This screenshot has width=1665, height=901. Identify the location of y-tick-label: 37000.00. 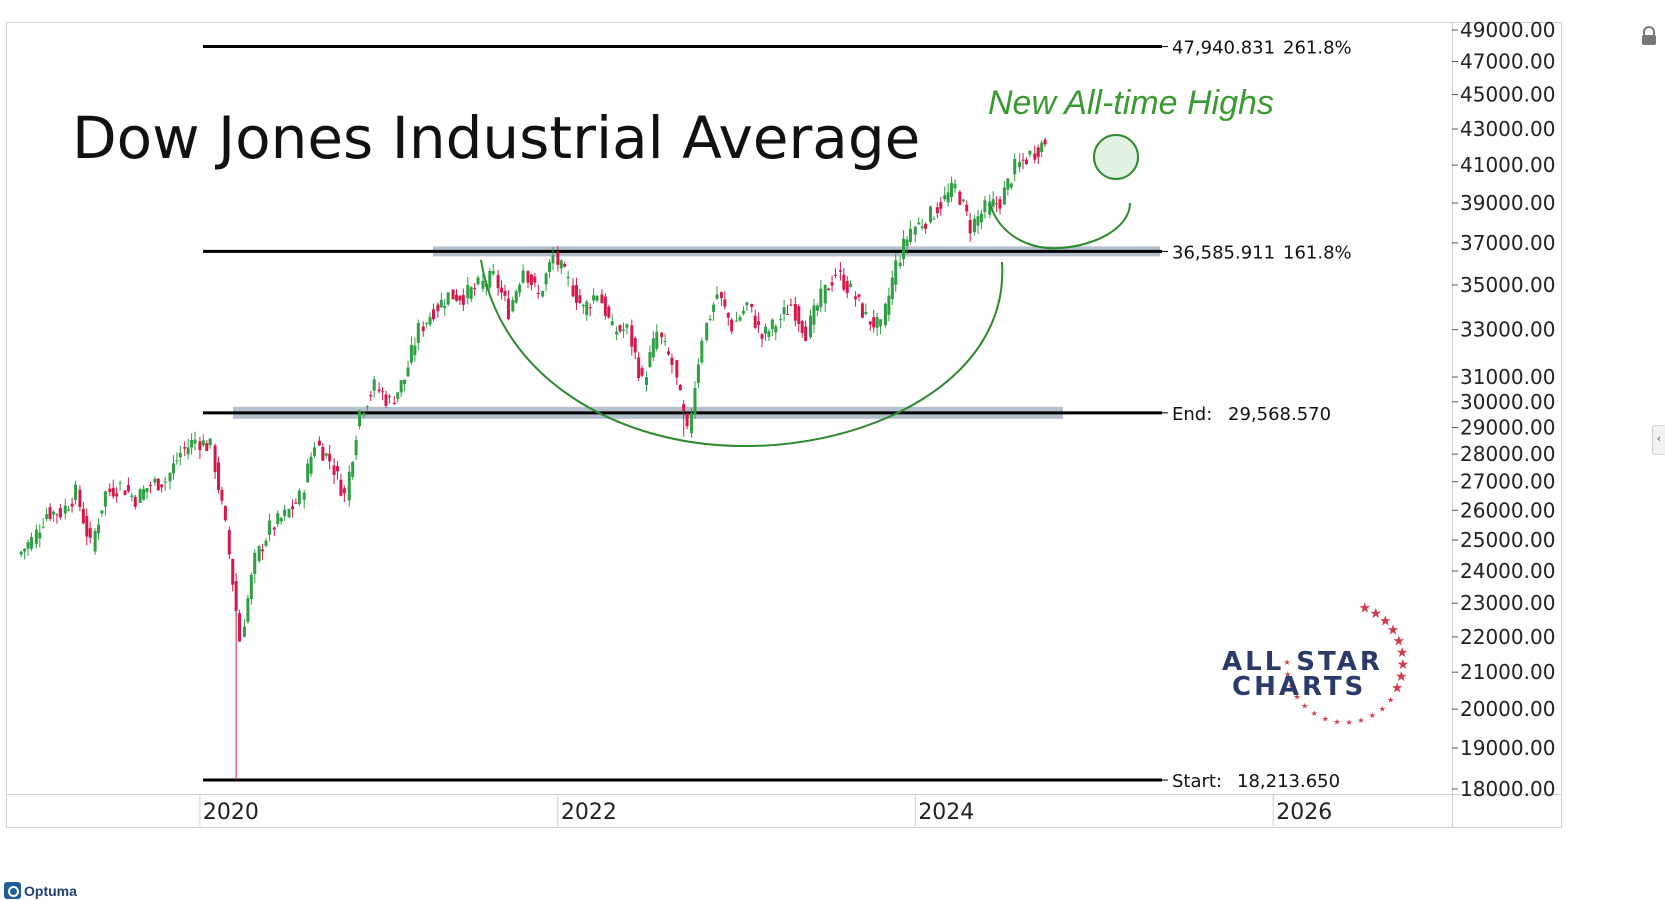
(1507, 243).